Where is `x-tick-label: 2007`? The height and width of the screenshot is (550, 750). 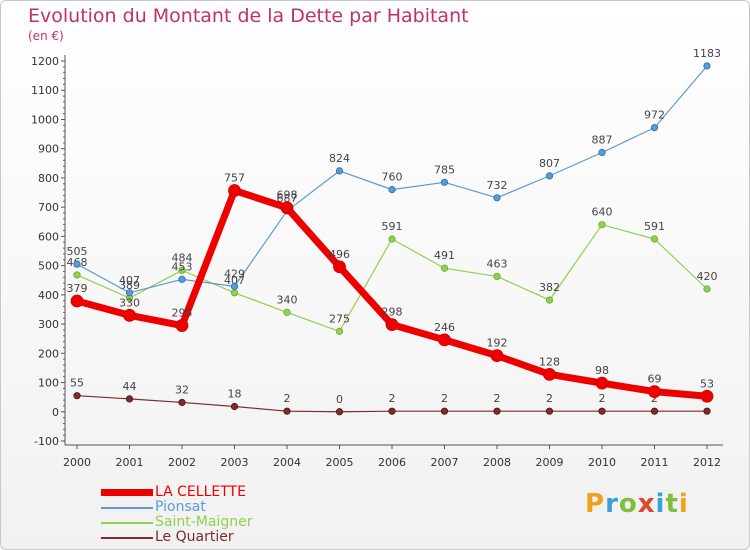 x-tick-label: 2007 is located at coordinates (445, 462).